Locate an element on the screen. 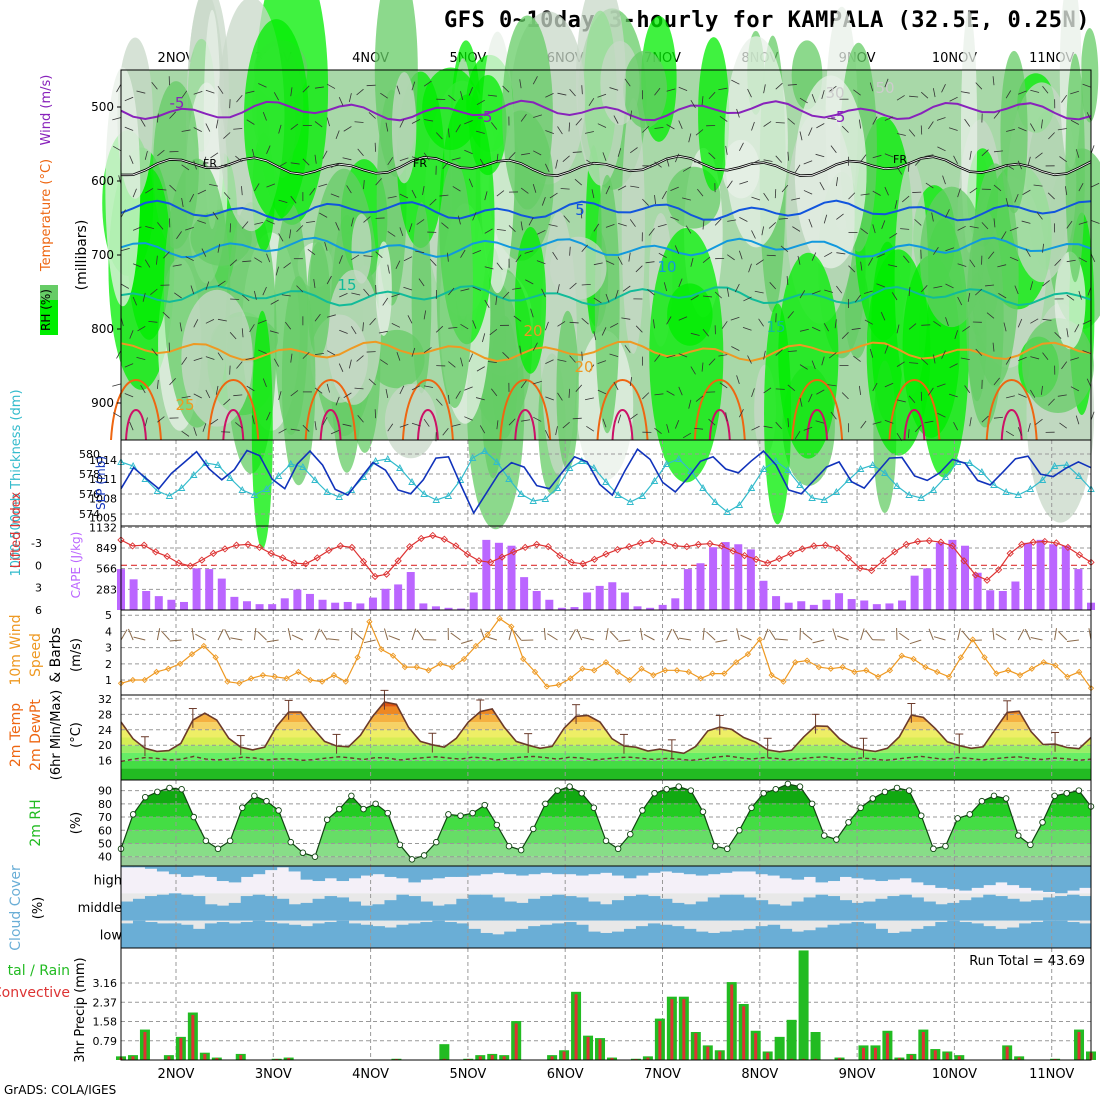  axis-label: CAPE (J/kg) is located at coordinates (76, 565).